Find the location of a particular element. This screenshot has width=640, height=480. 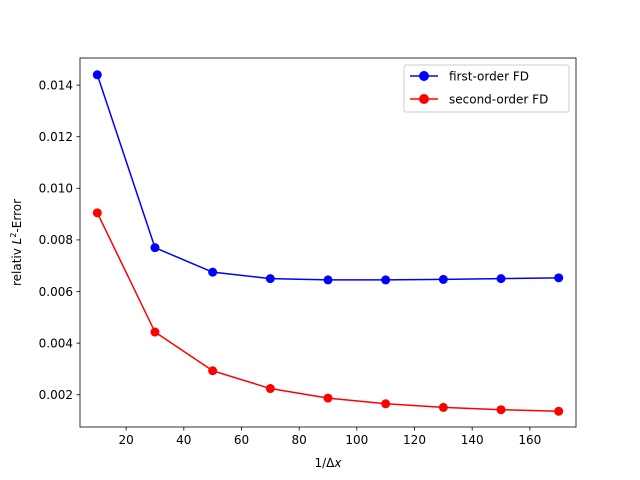

legend-frame is located at coordinates (486, 88).